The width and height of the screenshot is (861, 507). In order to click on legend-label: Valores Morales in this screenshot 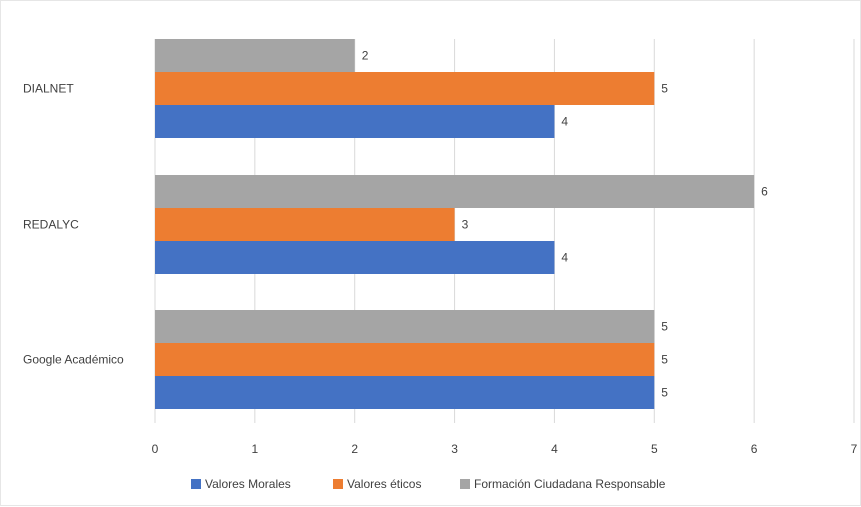, I will do `click(248, 484)`.